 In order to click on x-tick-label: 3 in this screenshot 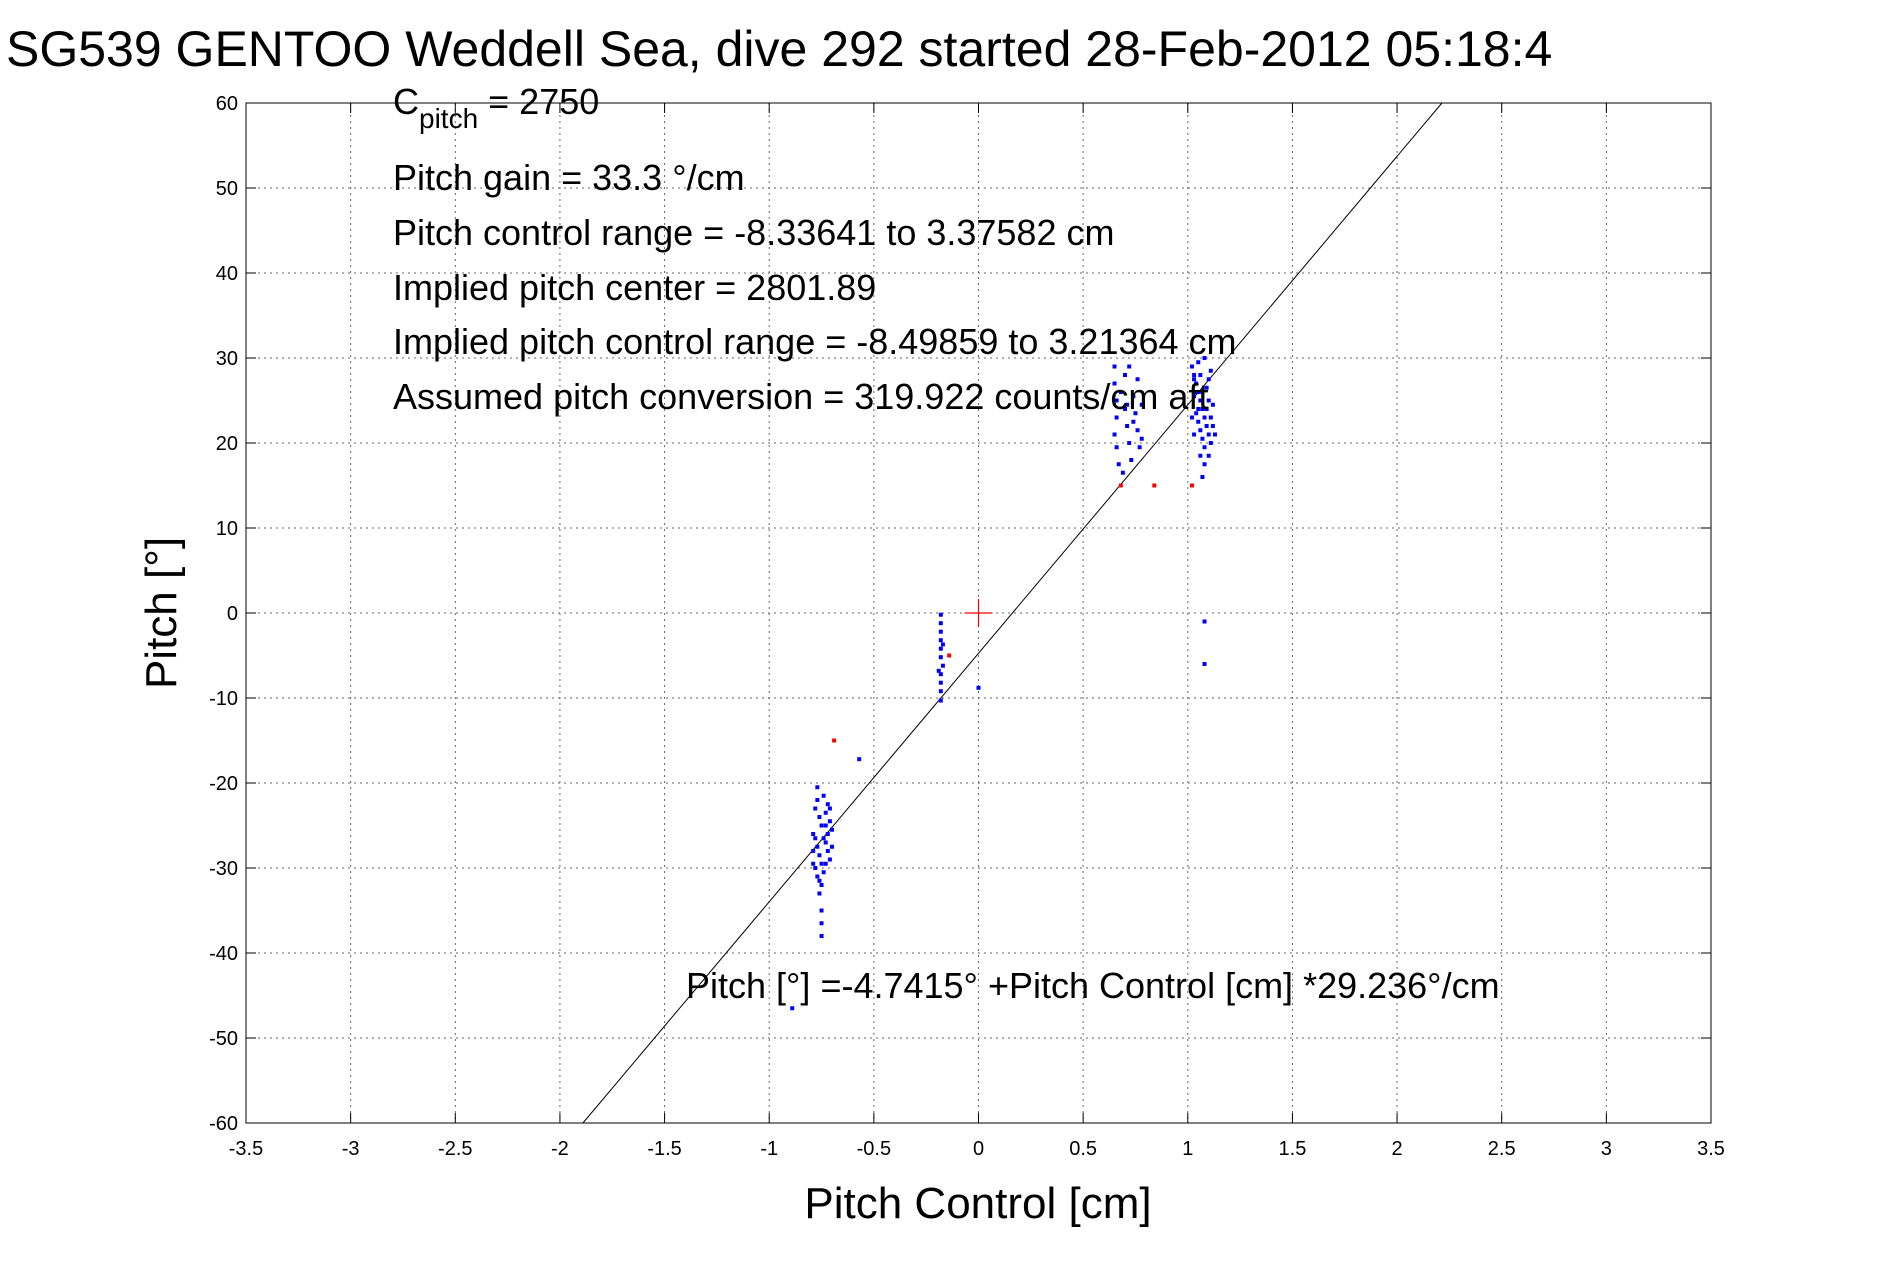, I will do `click(1606, 1149)`.